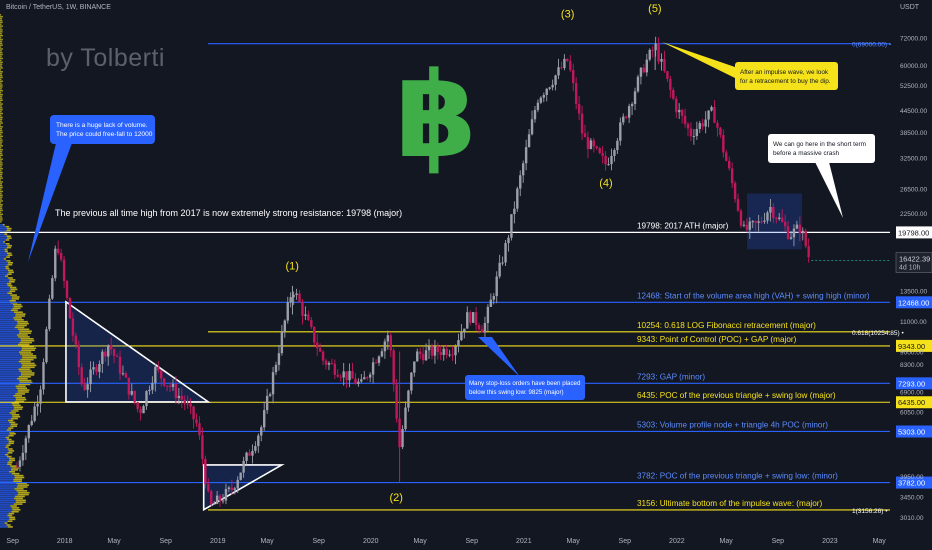 Image resolution: width=932 pixels, height=550 pixels. I want to click on y-axis-tick: 3950.00, so click(912, 477).